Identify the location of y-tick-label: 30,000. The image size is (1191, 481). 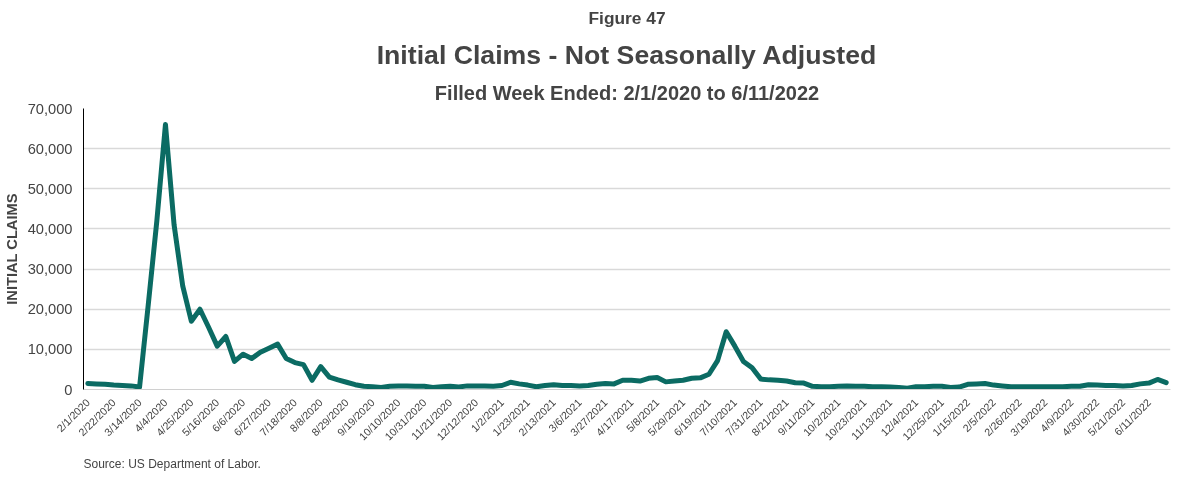
(50, 269).